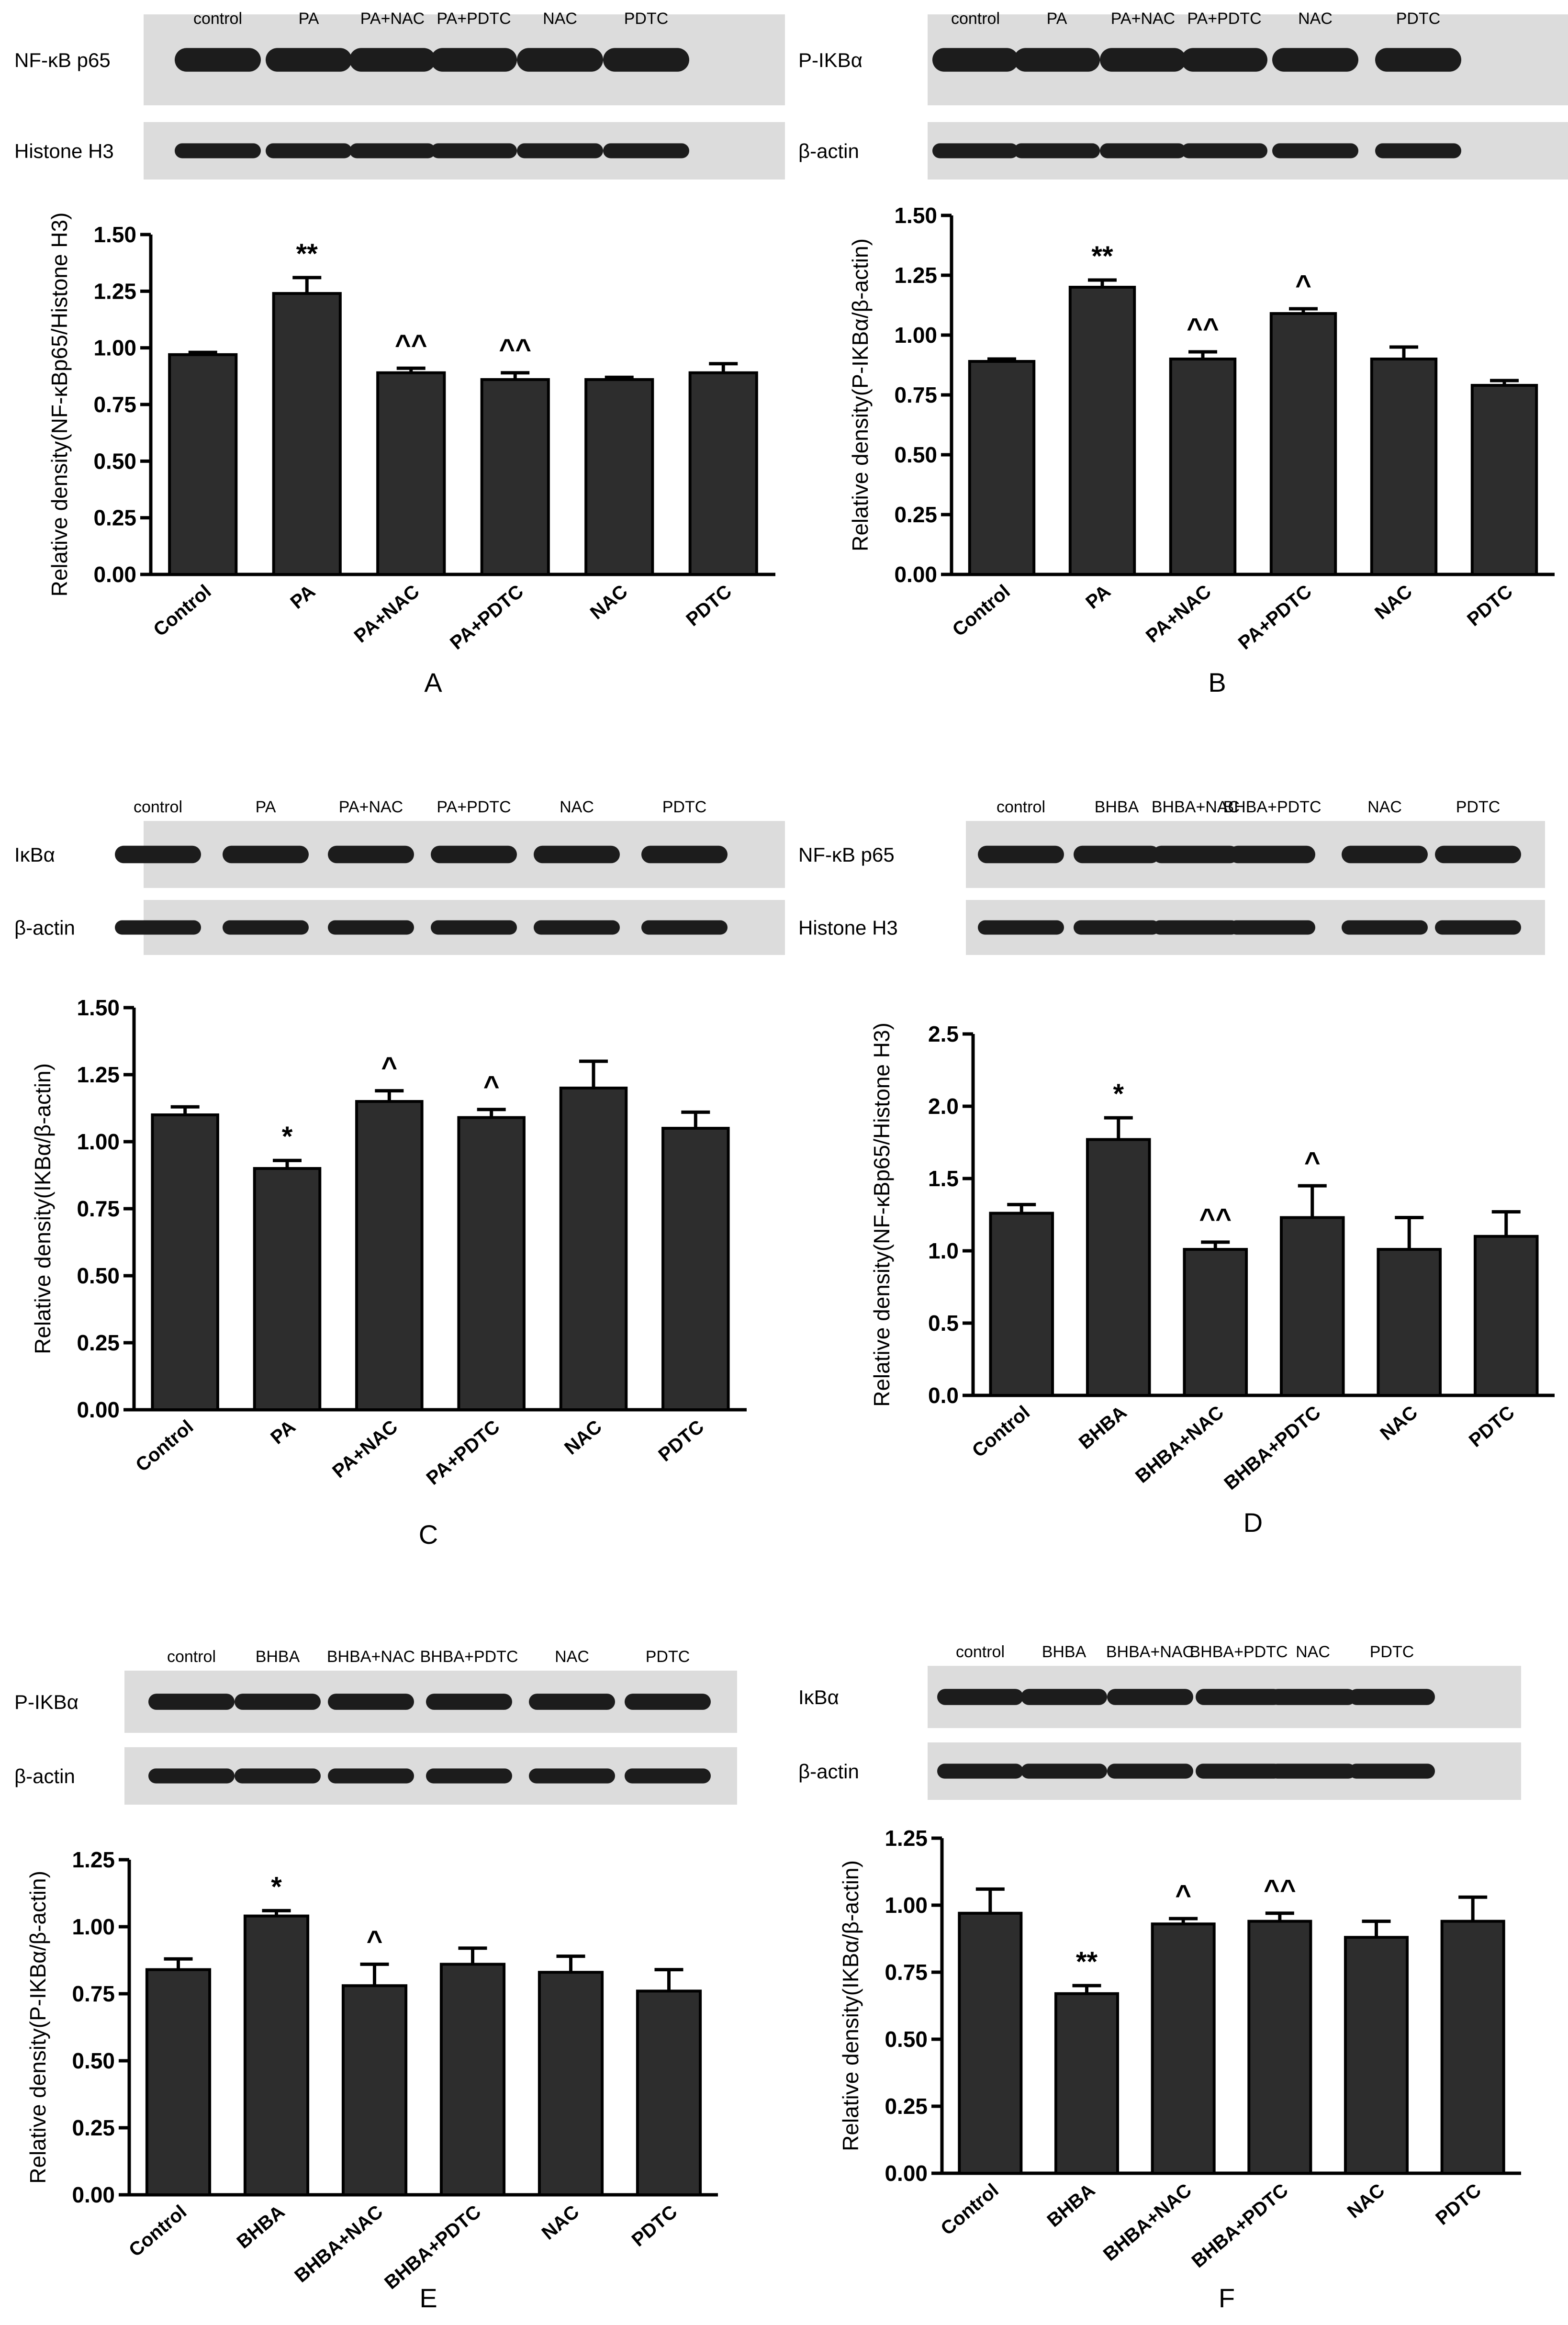 This screenshot has width=1568, height=2325. What do you see at coordinates (492, 1085) in the screenshot?
I see `significance-mark: ^` at bounding box center [492, 1085].